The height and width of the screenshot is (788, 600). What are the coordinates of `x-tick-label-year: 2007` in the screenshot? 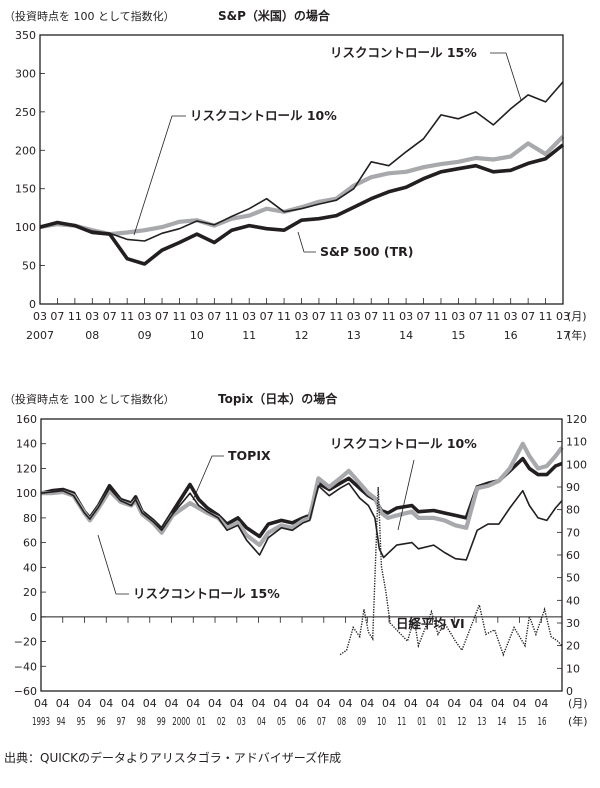 It's located at (40, 335).